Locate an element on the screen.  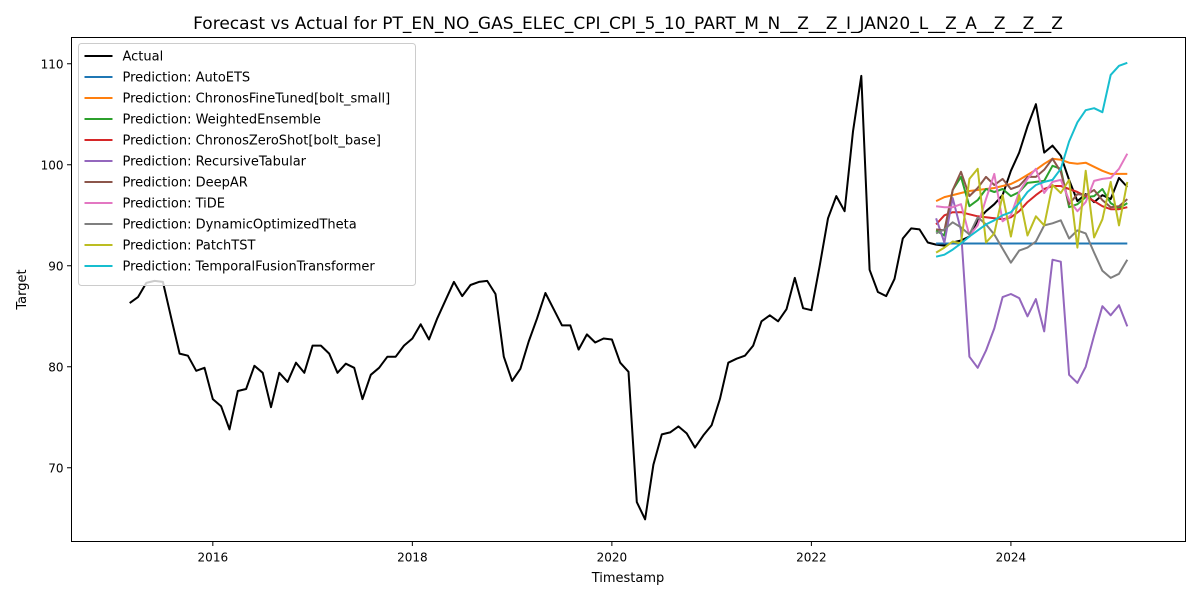
y-tick-label: 80 is located at coordinates (55, 367).